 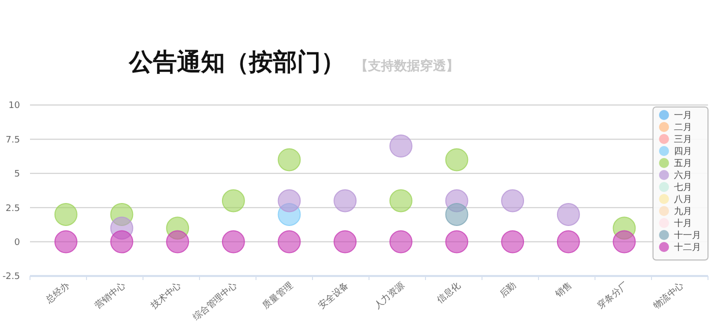 I want to click on legend-label: 六月, so click(x=683, y=176).